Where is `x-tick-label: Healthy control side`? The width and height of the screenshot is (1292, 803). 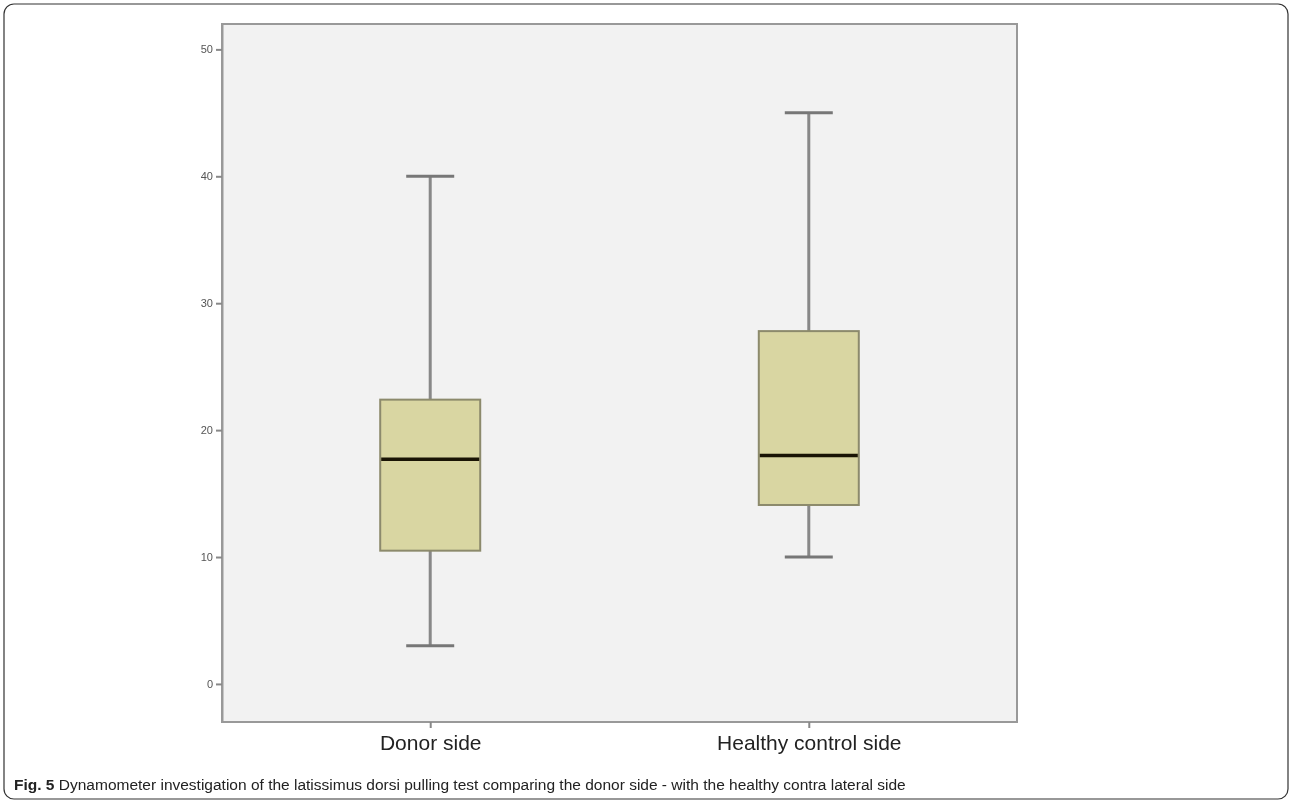
x-tick-label: Healthy control side is located at coordinates (809, 742).